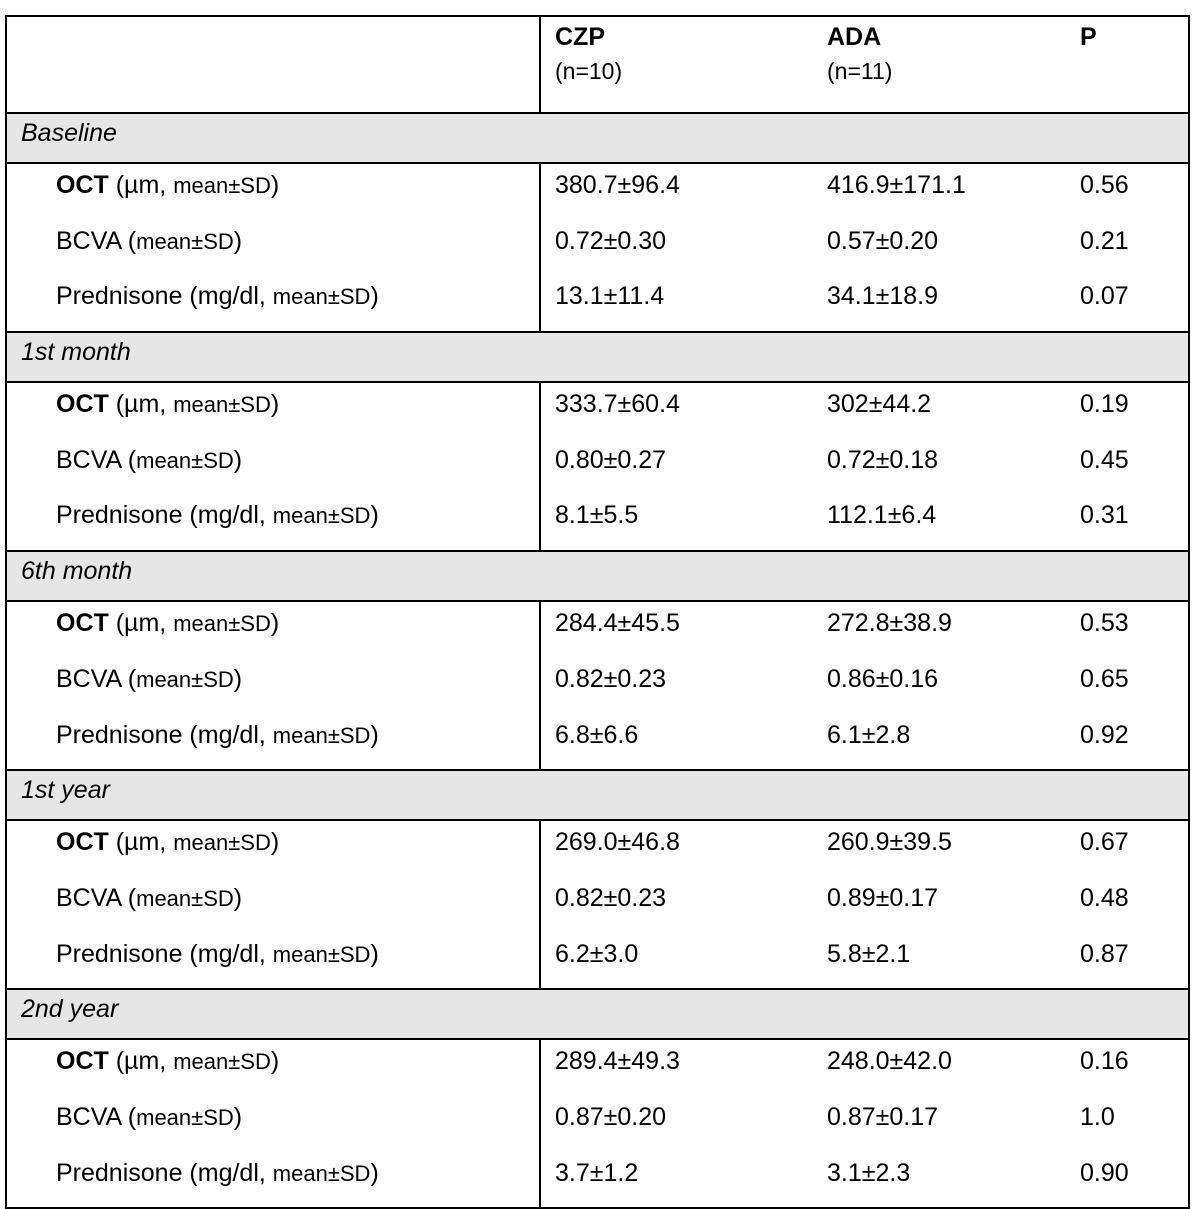  What do you see at coordinates (1128, 466) in the screenshot?
I see `p-value: 0.45` at bounding box center [1128, 466].